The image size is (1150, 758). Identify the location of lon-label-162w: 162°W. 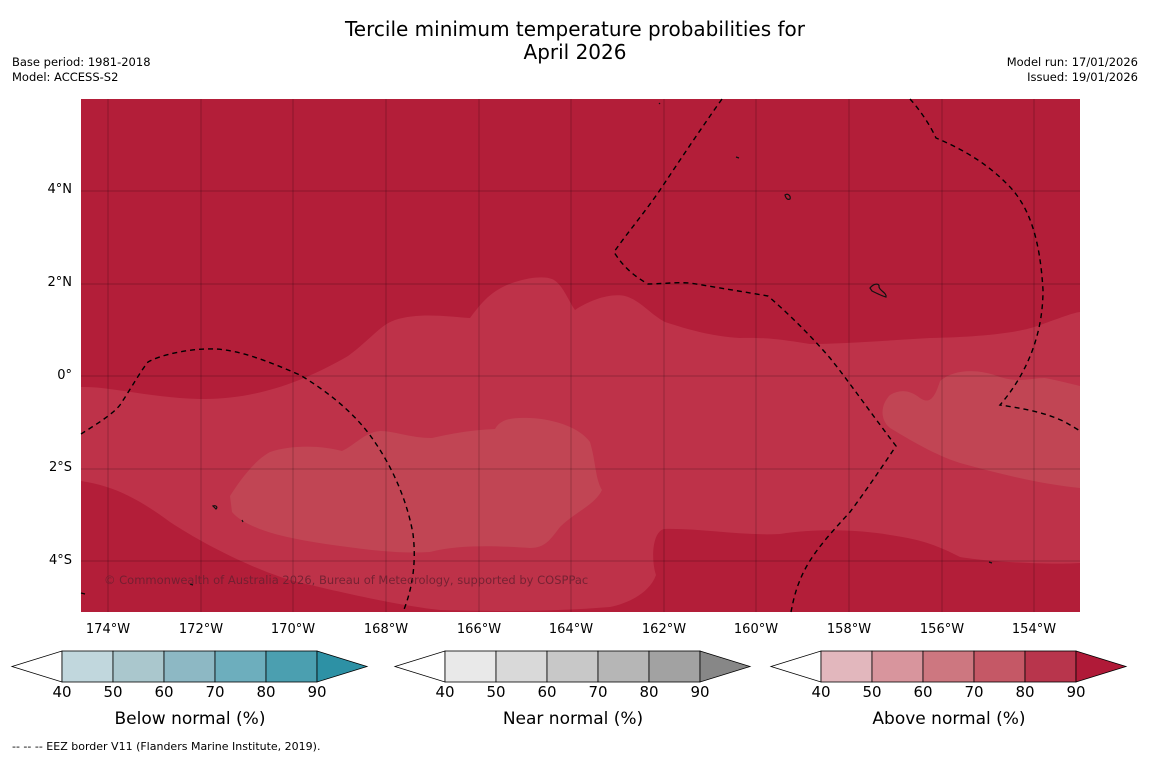
(664, 629).